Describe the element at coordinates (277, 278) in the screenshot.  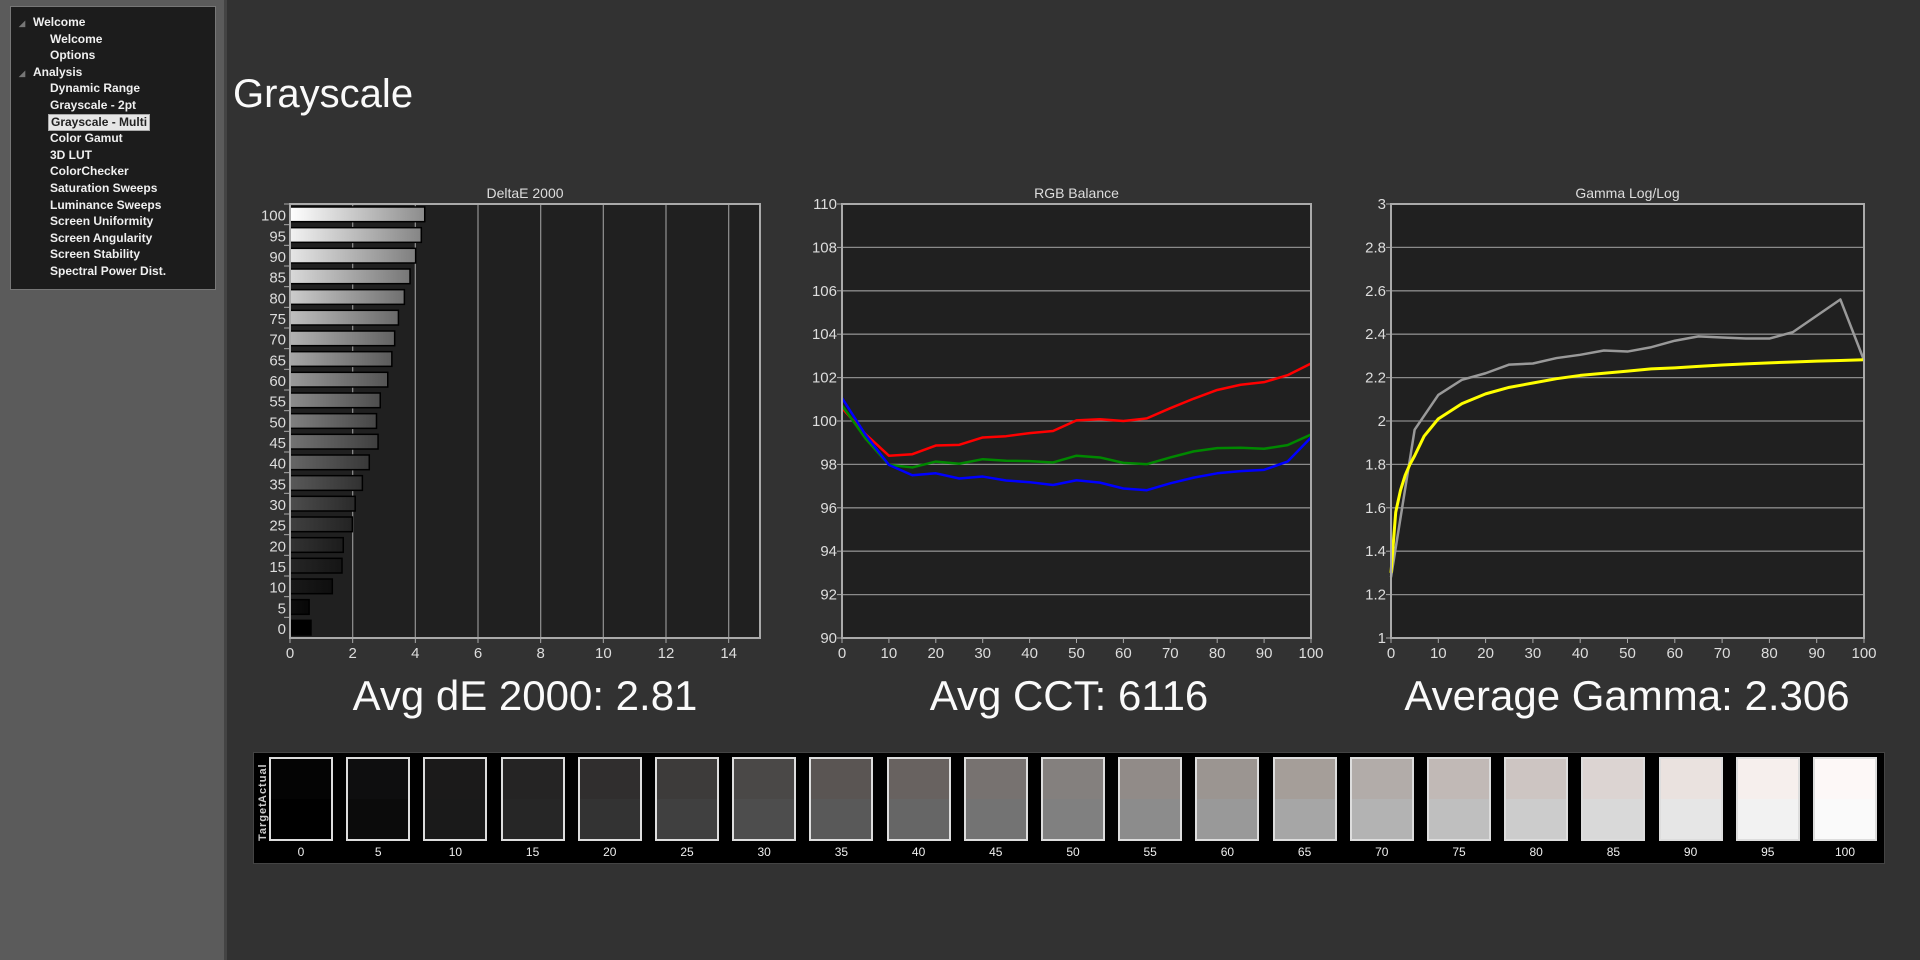
I see `y-tick-label: 85` at that location.